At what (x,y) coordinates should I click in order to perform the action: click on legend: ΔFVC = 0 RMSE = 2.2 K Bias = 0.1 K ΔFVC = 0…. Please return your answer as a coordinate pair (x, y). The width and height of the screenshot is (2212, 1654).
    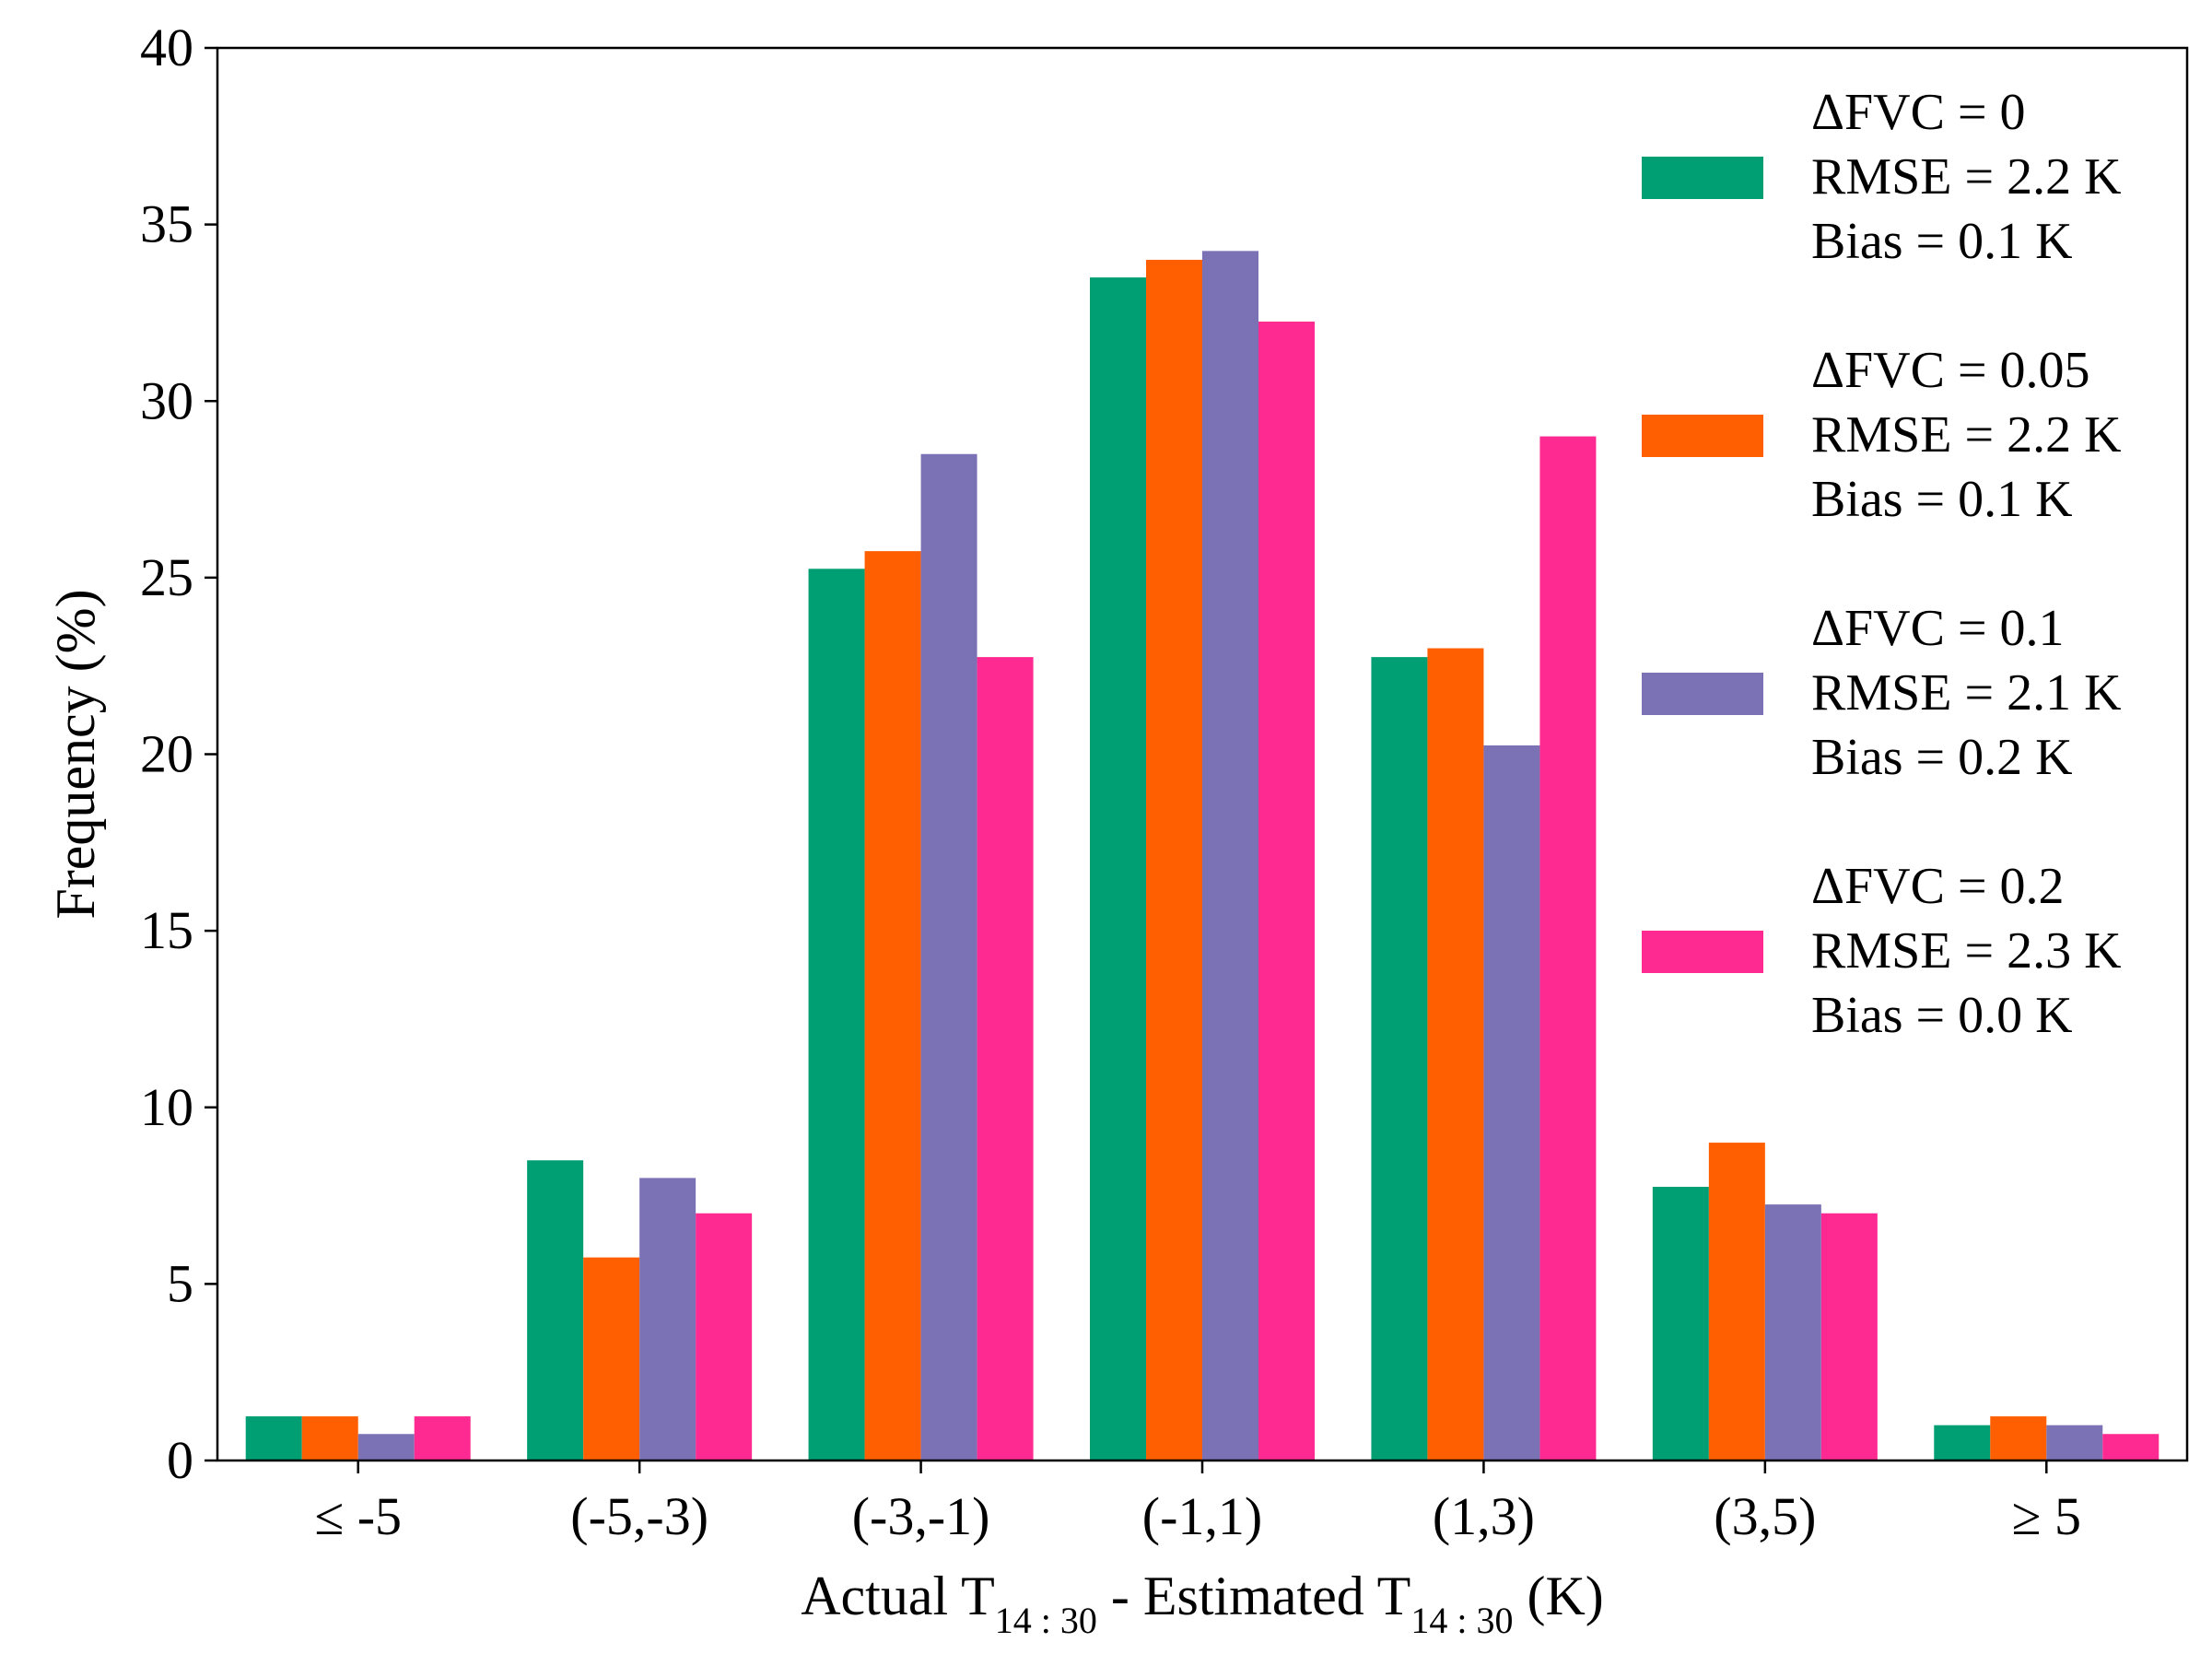
    Looking at the image, I should click on (1882, 564).